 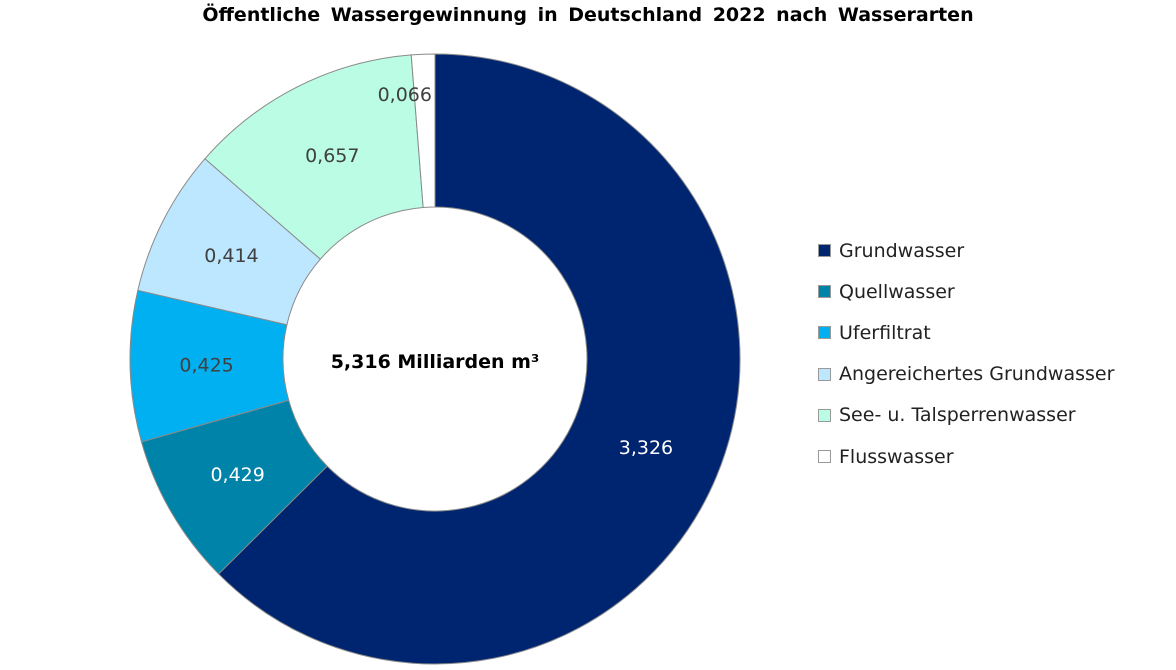 I want to click on slice-see-u-talsperrenwasser, so click(x=314, y=157).